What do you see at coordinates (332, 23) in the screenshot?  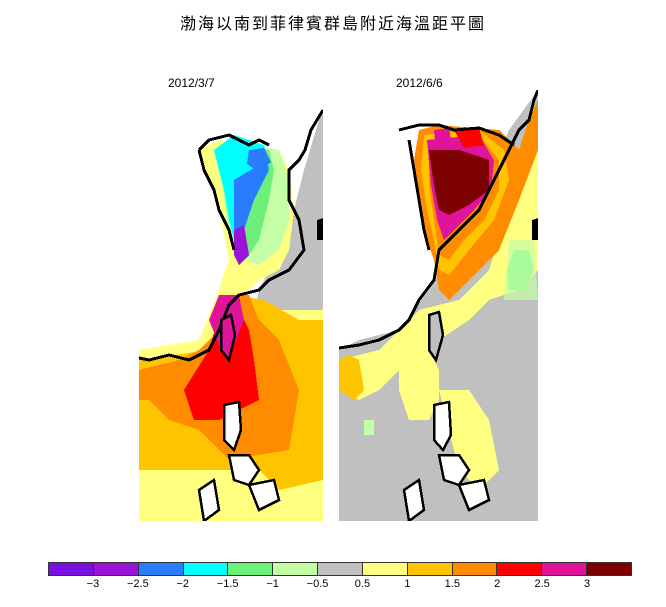 I see `page-title: 渤海以南到菲律賓群島附近海溫距平圖` at bounding box center [332, 23].